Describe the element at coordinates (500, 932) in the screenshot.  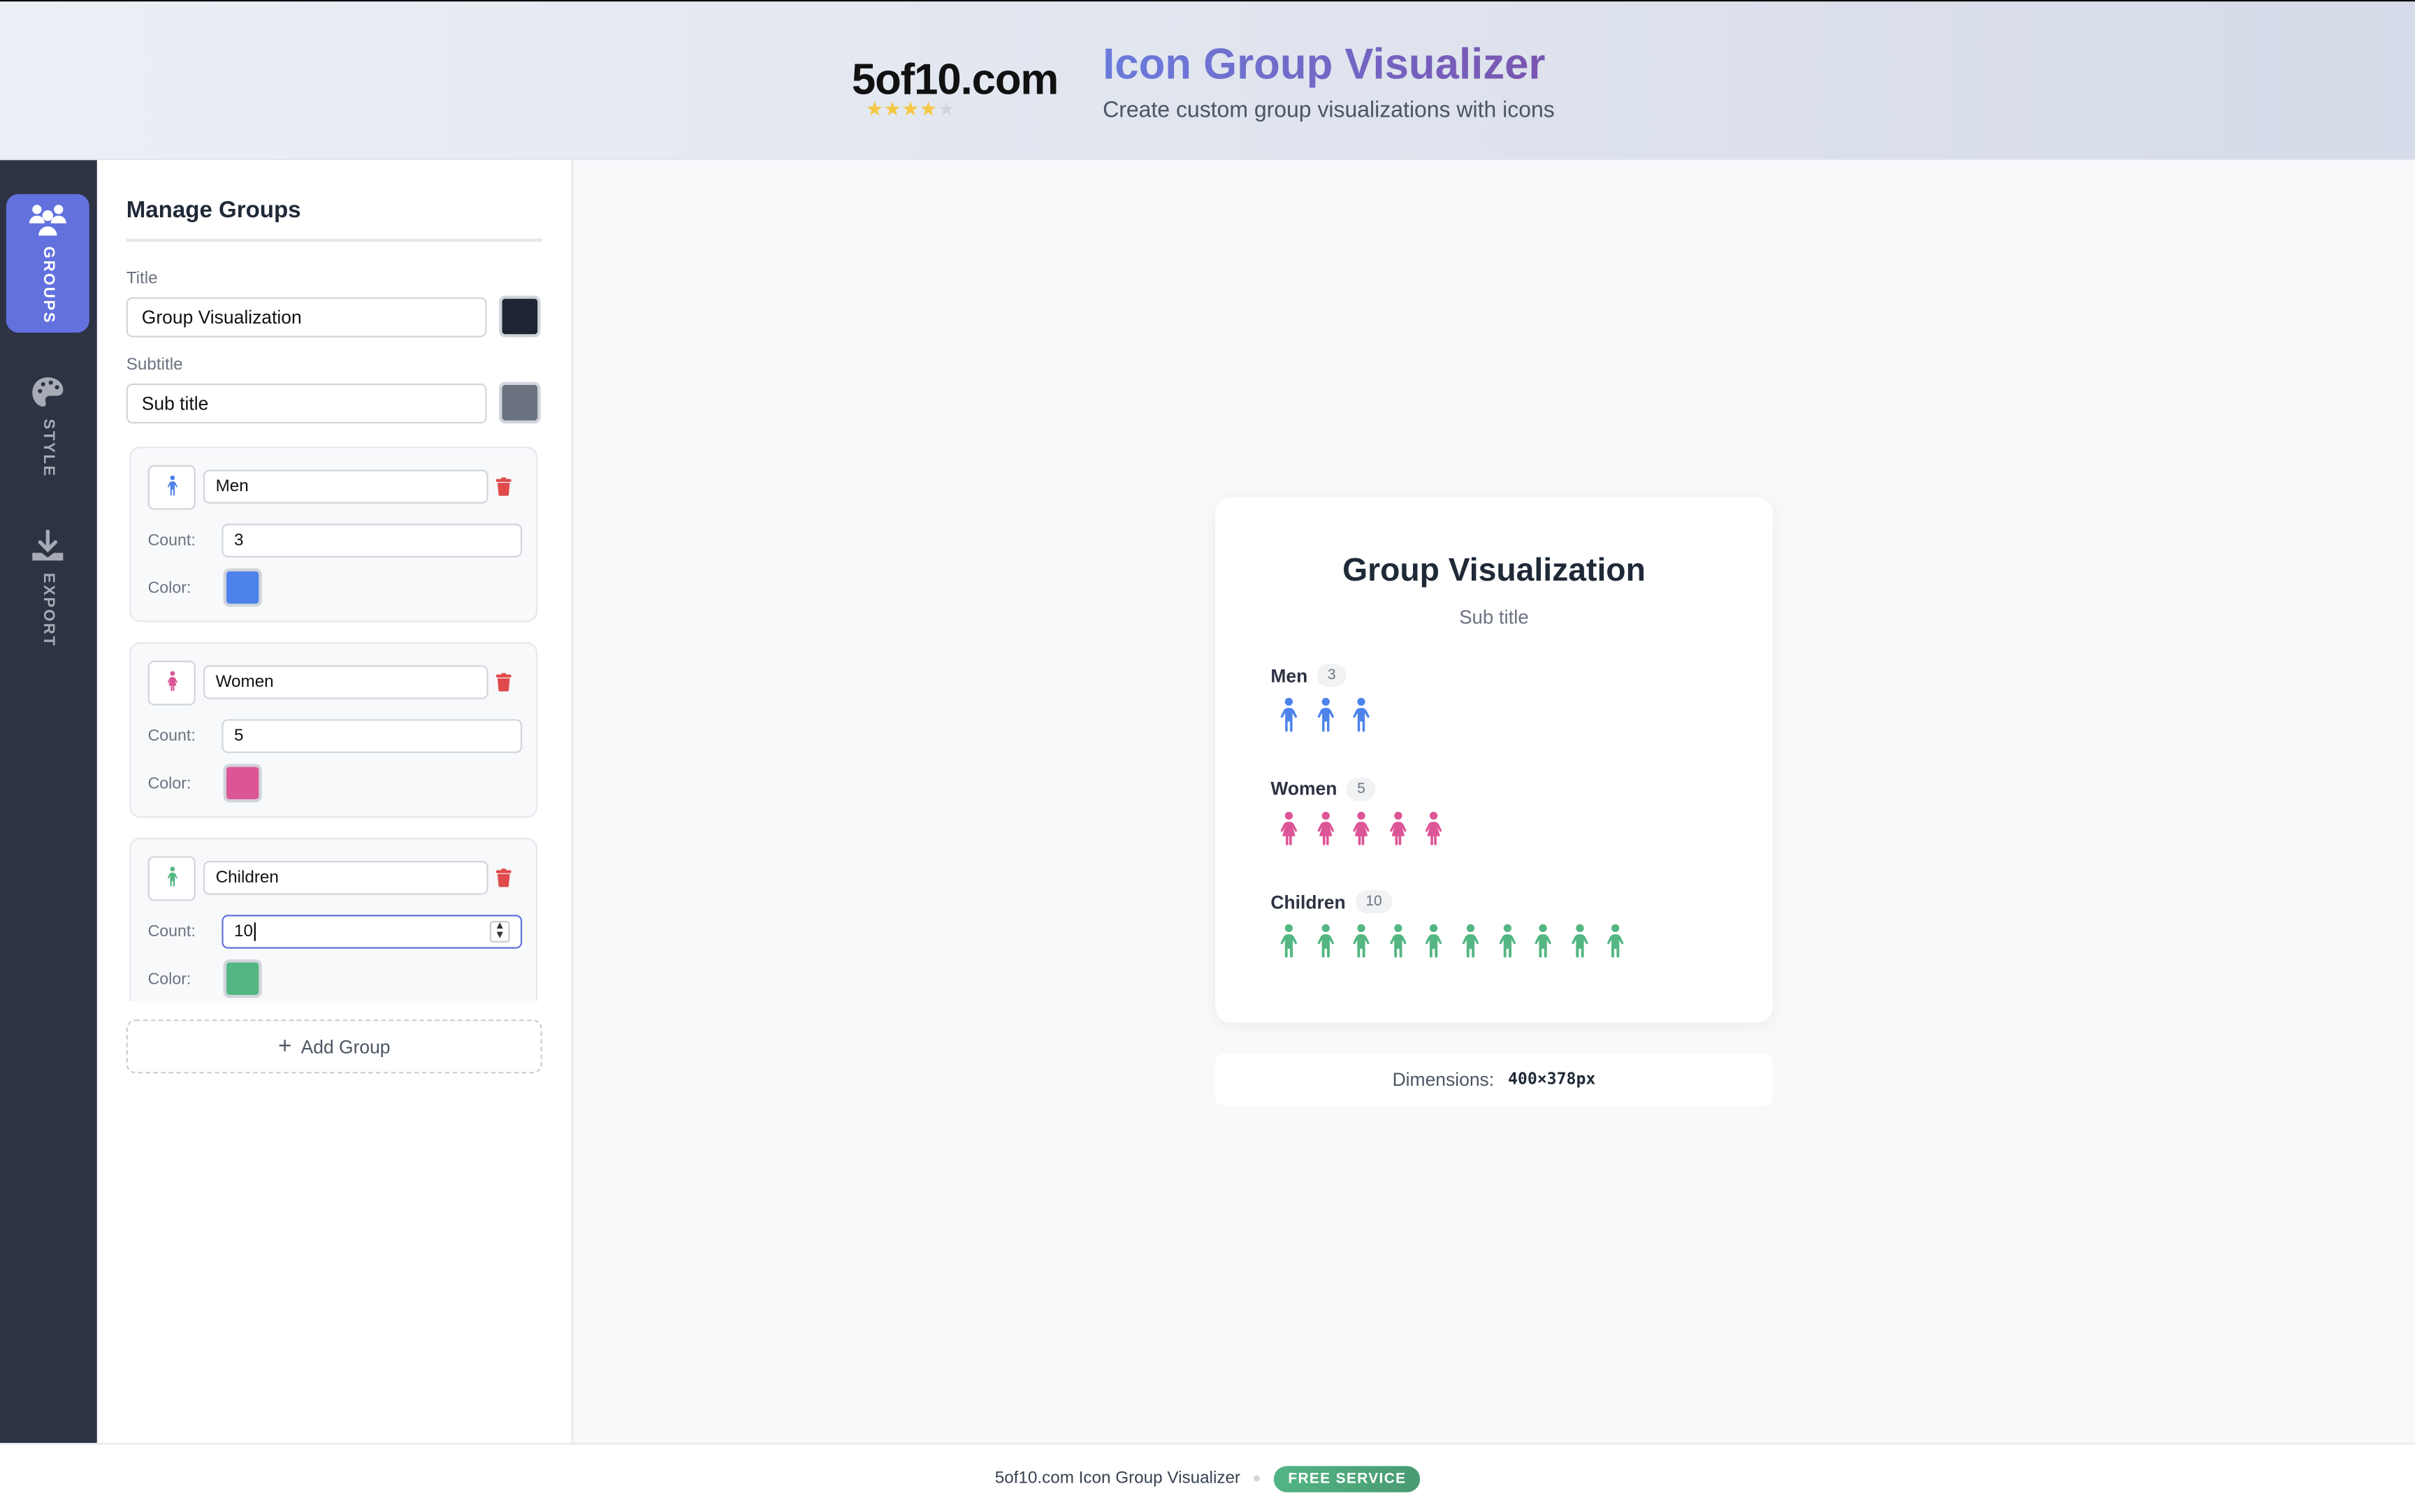
I see `spinner-icon: ▲ ▼` at that location.